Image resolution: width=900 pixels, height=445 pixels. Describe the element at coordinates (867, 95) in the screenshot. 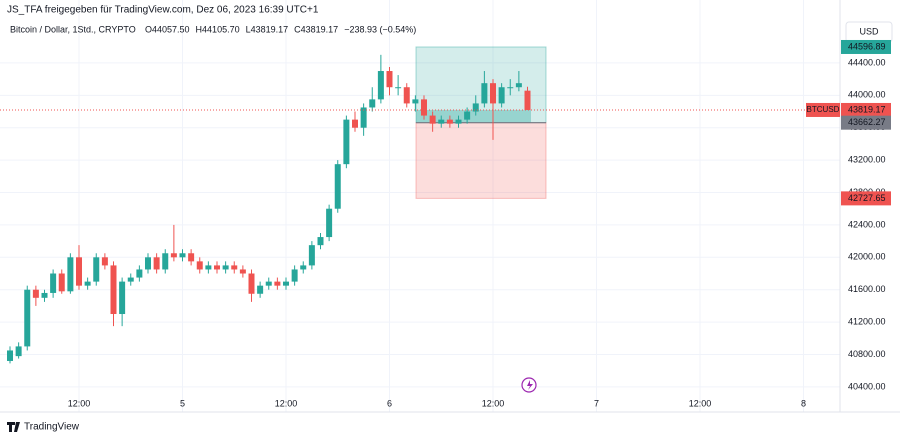

I see `y-tick-label: 44000.00` at that location.